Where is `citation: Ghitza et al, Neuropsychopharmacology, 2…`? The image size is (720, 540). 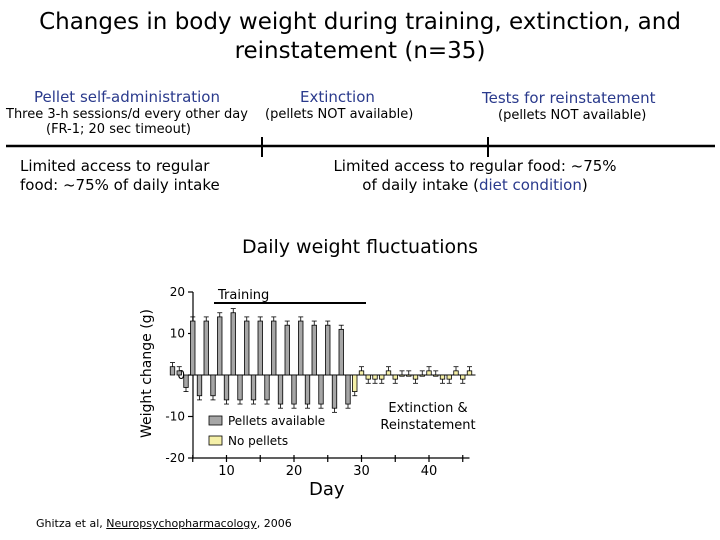
citation: Ghitza et al, Neuropsychopharmacology, 2… is located at coordinates (164, 523).